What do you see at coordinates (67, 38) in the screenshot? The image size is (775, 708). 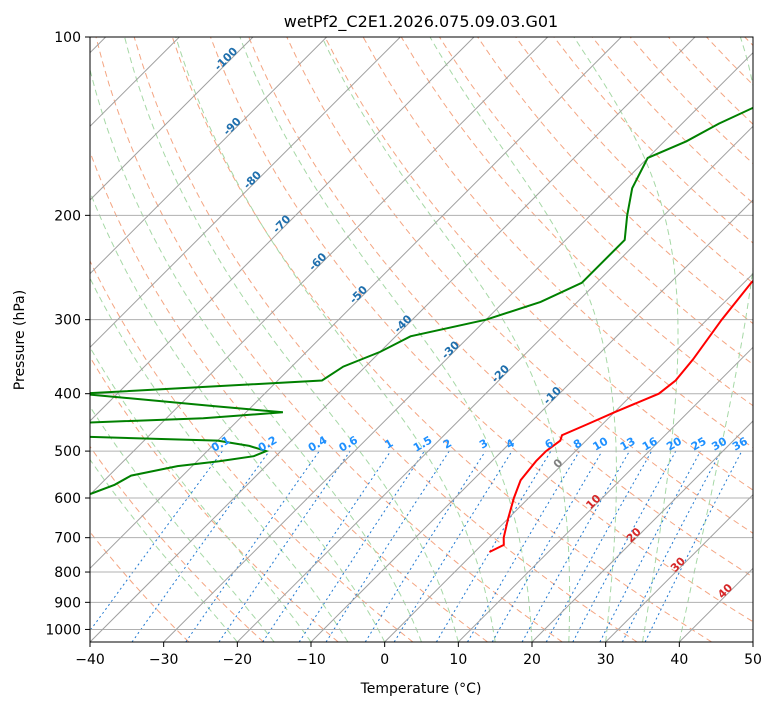 I see `y-tick-label: 100` at bounding box center [67, 38].